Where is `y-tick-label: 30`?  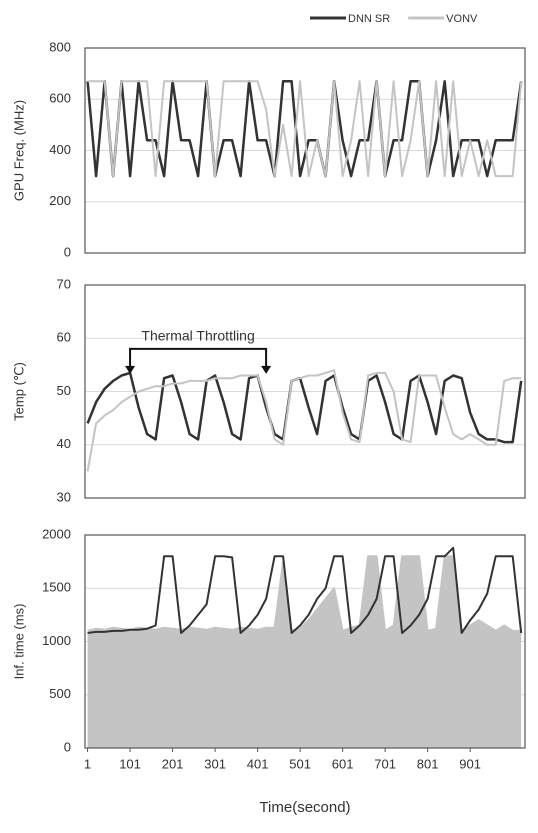 y-tick-label: 30 is located at coordinates (64, 496).